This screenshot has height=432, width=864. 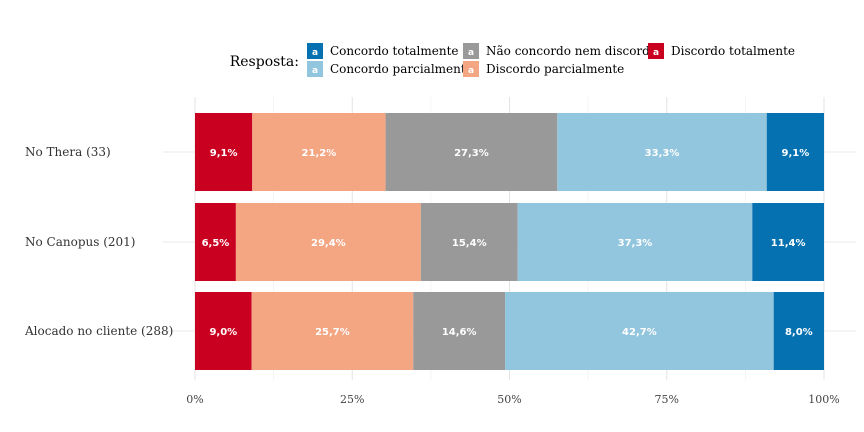 I want to click on legend-label: Discordo parcialmente, so click(x=555, y=69).